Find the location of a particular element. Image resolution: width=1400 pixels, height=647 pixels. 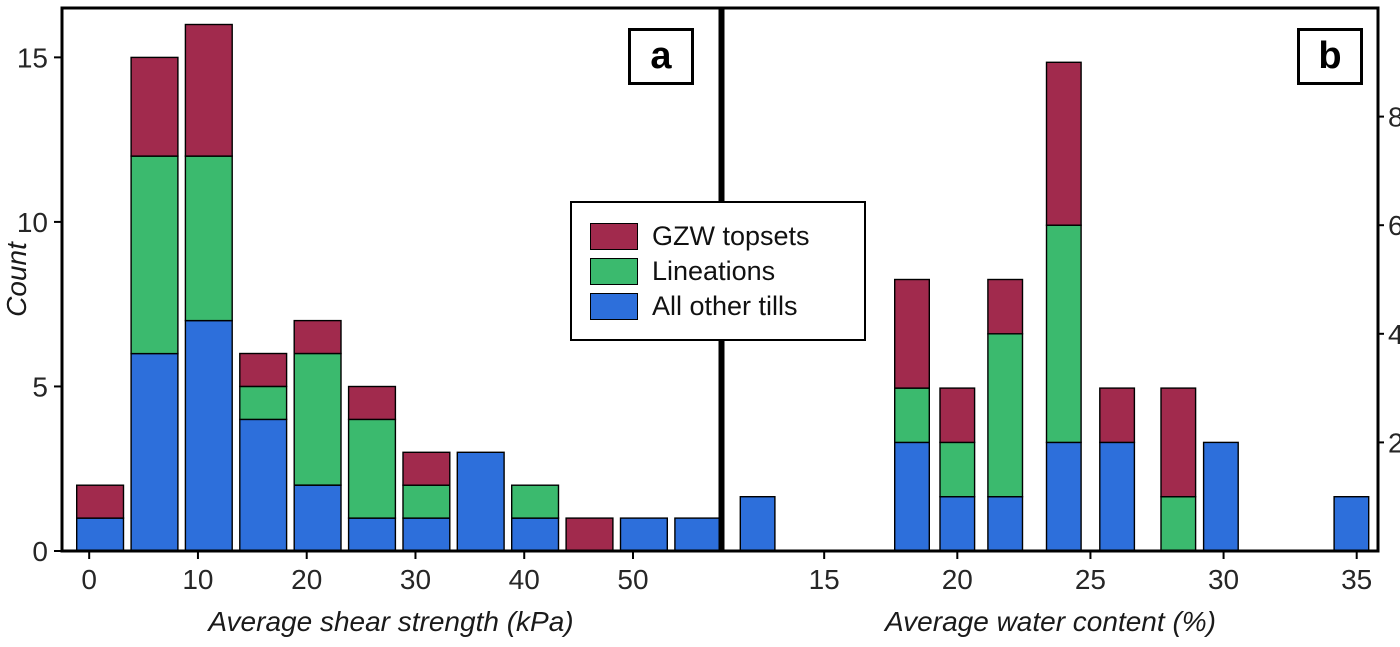

y-tick-label: 5 is located at coordinates (40, 386).